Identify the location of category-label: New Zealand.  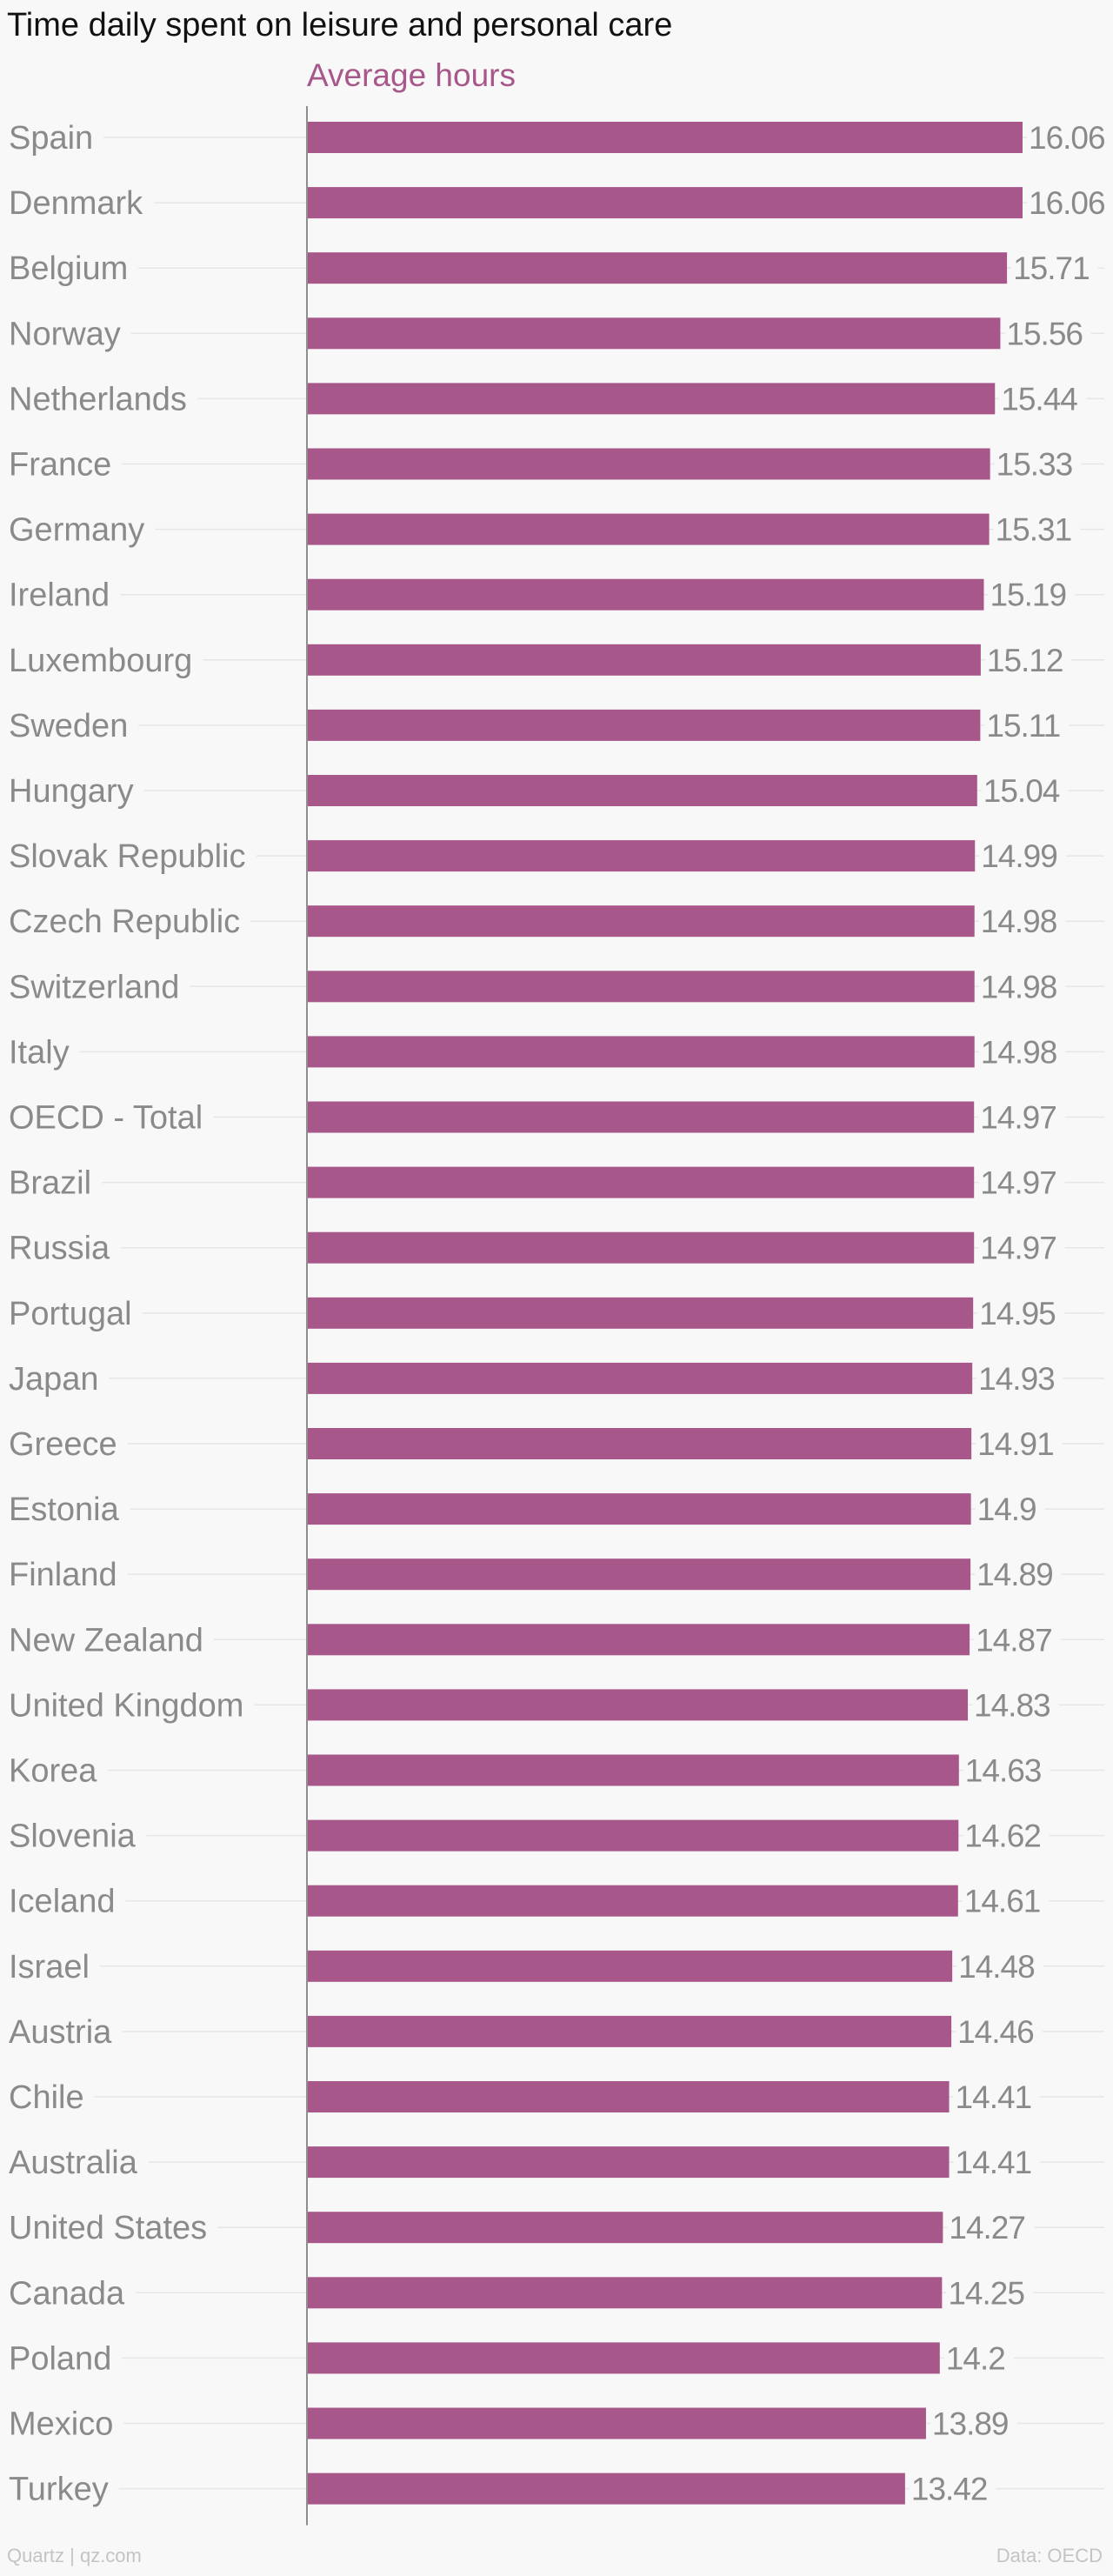
(106, 1640).